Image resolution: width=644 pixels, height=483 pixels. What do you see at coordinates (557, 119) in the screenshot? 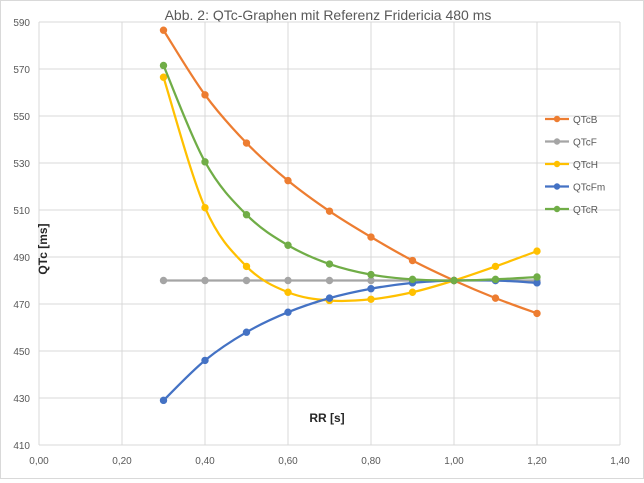
I see `legend-marker-qtcb` at bounding box center [557, 119].